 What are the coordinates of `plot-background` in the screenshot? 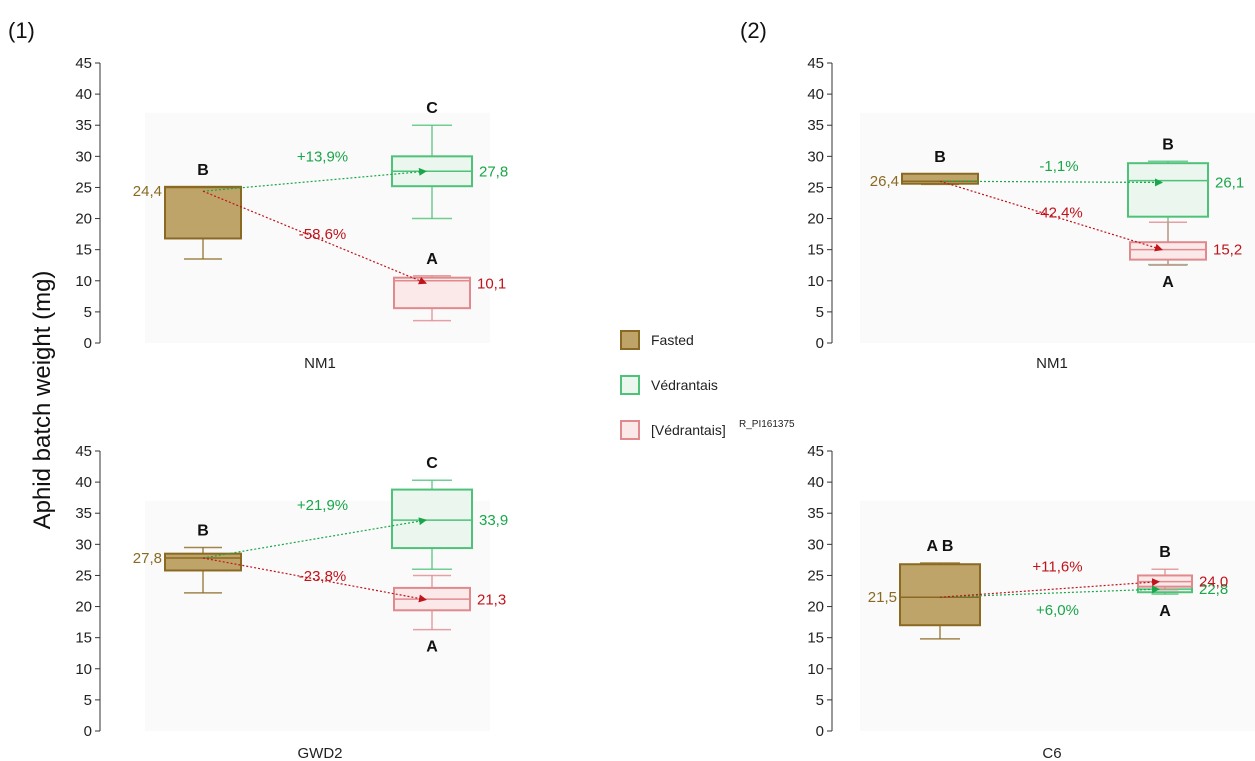 It's located at (1057, 228).